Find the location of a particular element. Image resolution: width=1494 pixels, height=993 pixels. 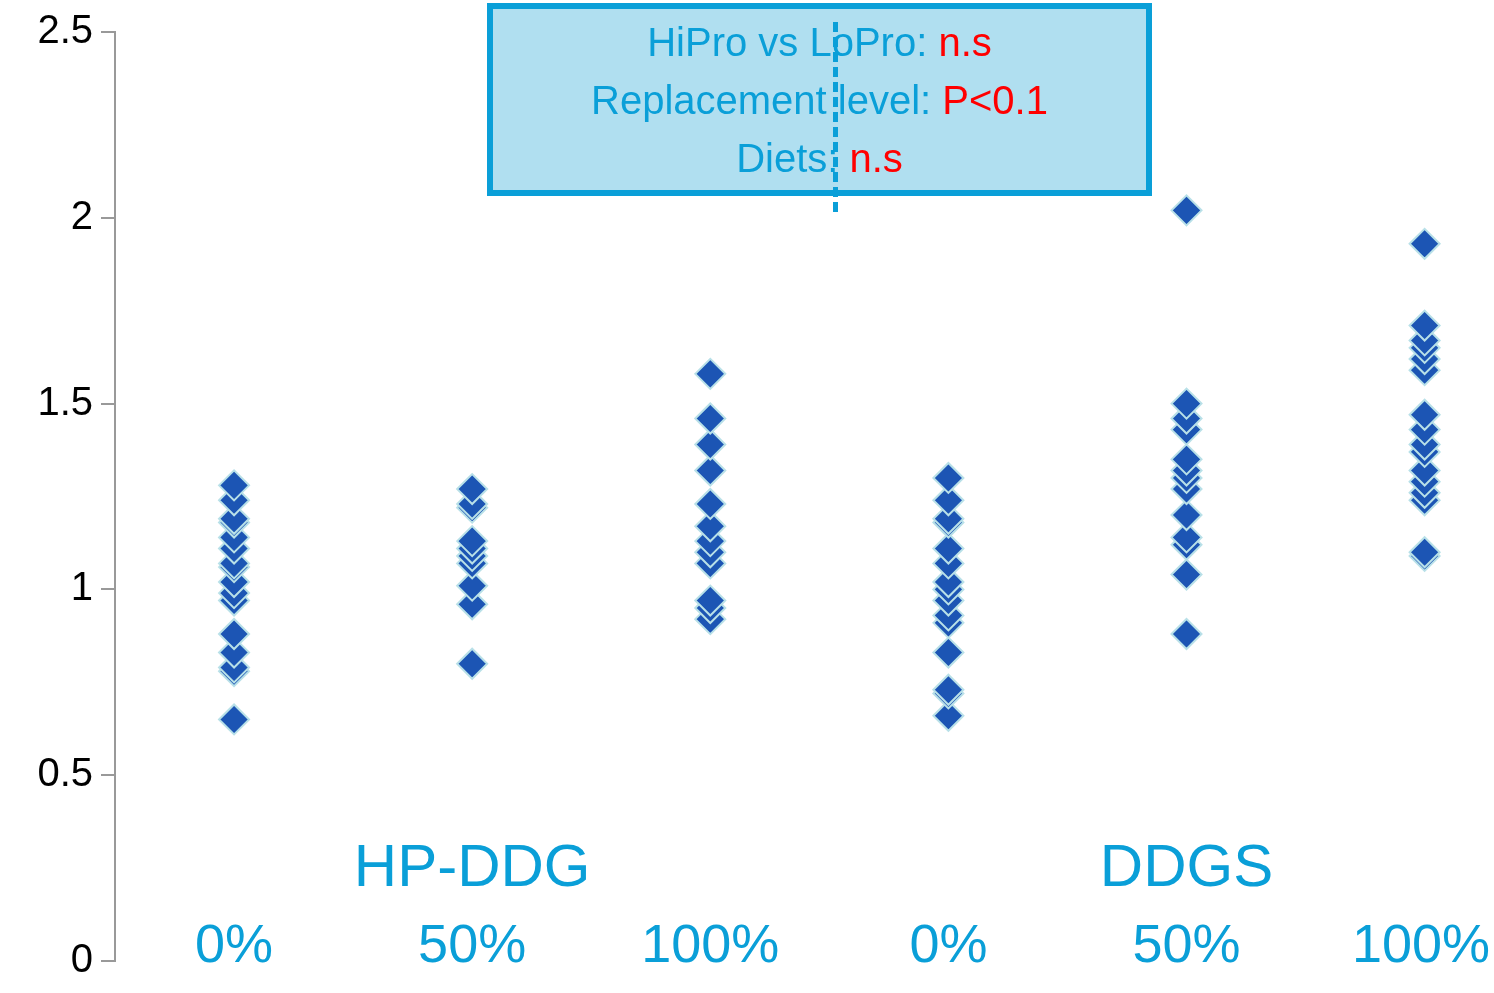

y-tick-label: 0 is located at coordinates (81, 958).